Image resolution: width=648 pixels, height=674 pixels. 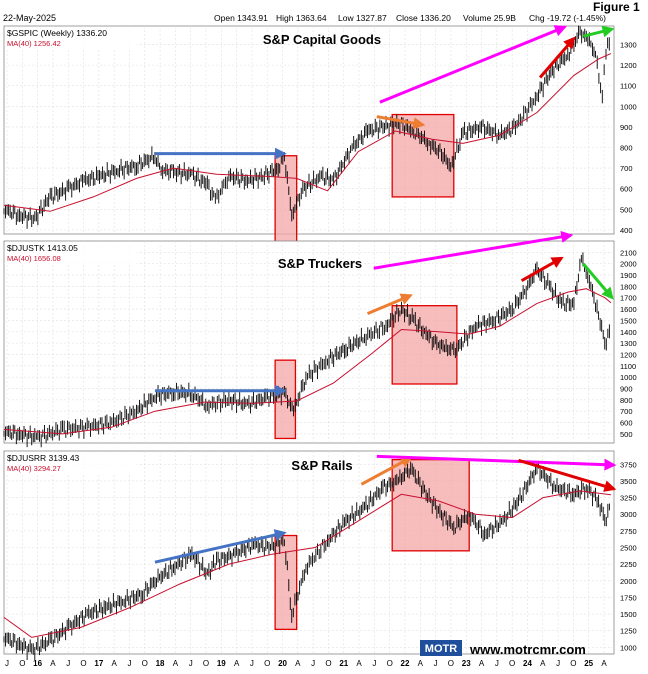 What do you see at coordinates (57, 33) in the screenshot?
I see `legend-symbol: $GSPIC (Weekly) 1336.20` at bounding box center [57, 33].